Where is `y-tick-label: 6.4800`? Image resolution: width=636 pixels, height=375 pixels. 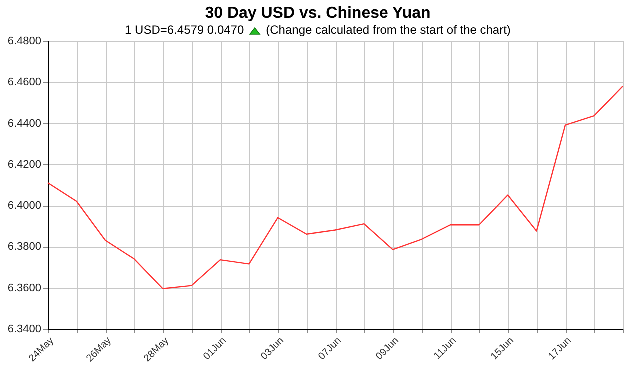
y-tick-label: 6.4800 is located at coordinates (25, 42).